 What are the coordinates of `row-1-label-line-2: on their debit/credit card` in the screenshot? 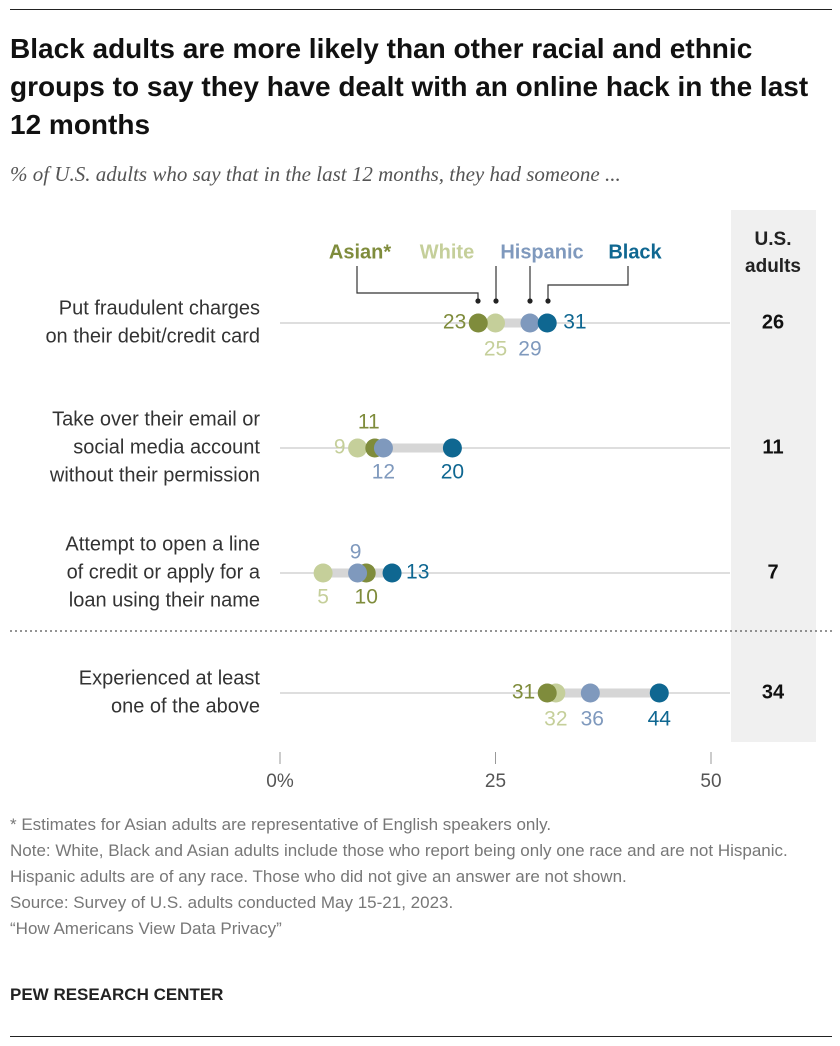 It's located at (152, 336).